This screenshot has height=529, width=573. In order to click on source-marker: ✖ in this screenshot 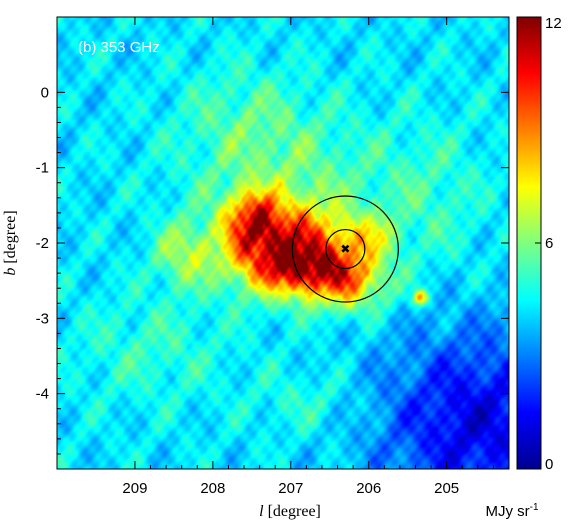, I will do `click(345, 249)`.